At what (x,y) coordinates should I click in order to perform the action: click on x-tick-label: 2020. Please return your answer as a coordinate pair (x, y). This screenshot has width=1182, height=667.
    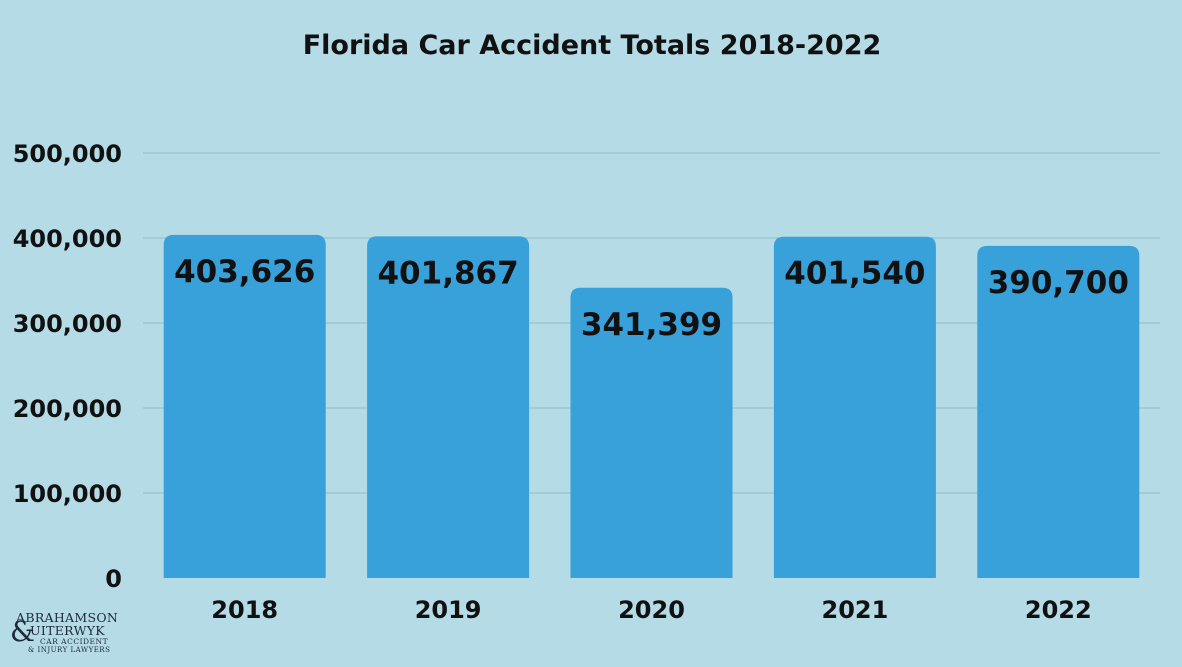
    Looking at the image, I should click on (651, 610).